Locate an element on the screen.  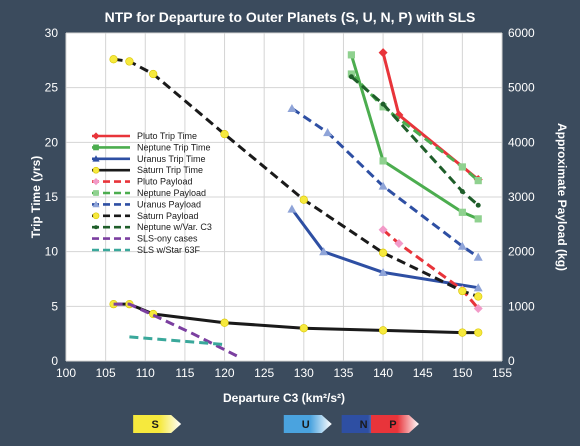
series-uranus-trip-time is located at coordinates (385, 248).